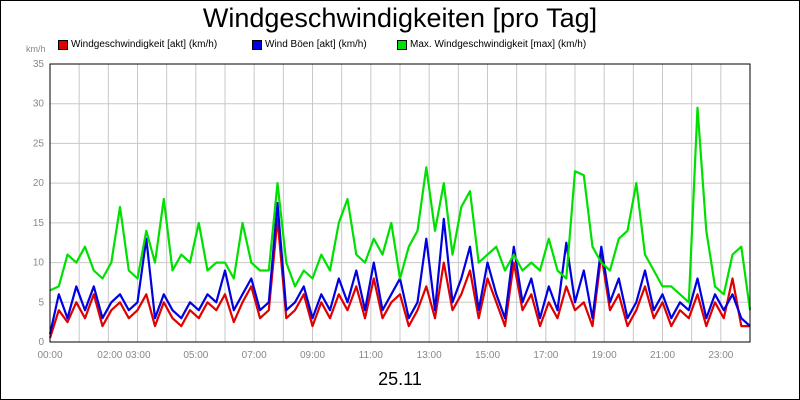  What do you see at coordinates (402, 44) in the screenshot?
I see `legend-swatch-max` at bounding box center [402, 44].